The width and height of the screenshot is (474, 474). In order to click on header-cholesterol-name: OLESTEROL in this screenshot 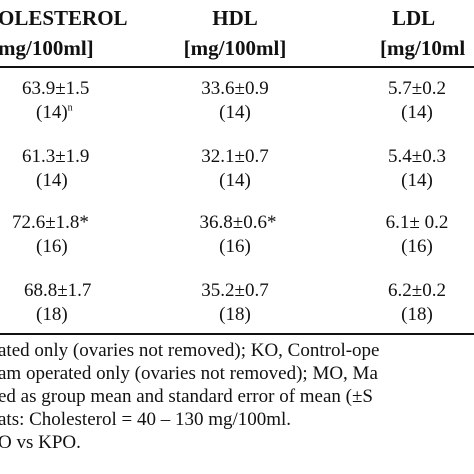, I will do `click(64, 18)`.